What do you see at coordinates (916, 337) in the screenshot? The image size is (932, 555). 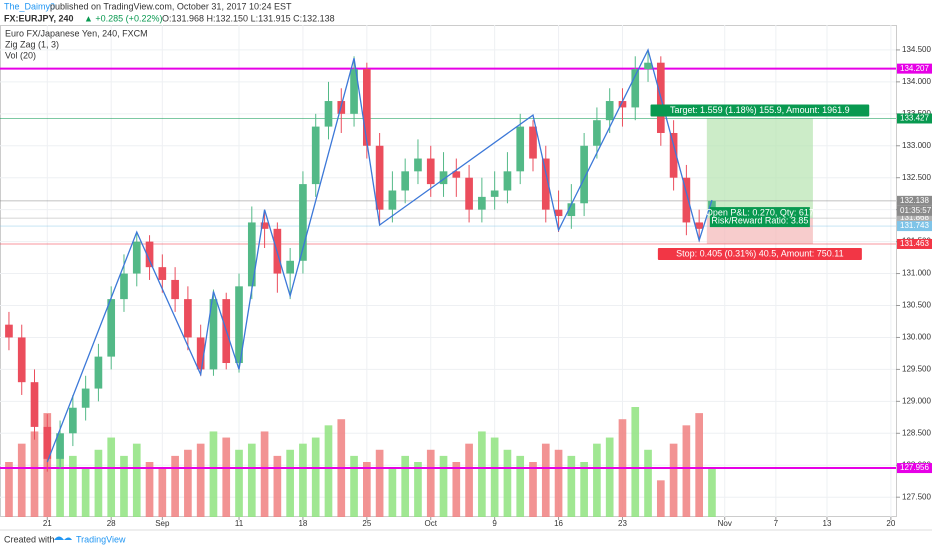 I see `y-tick-label: 130.000` at bounding box center [916, 337].